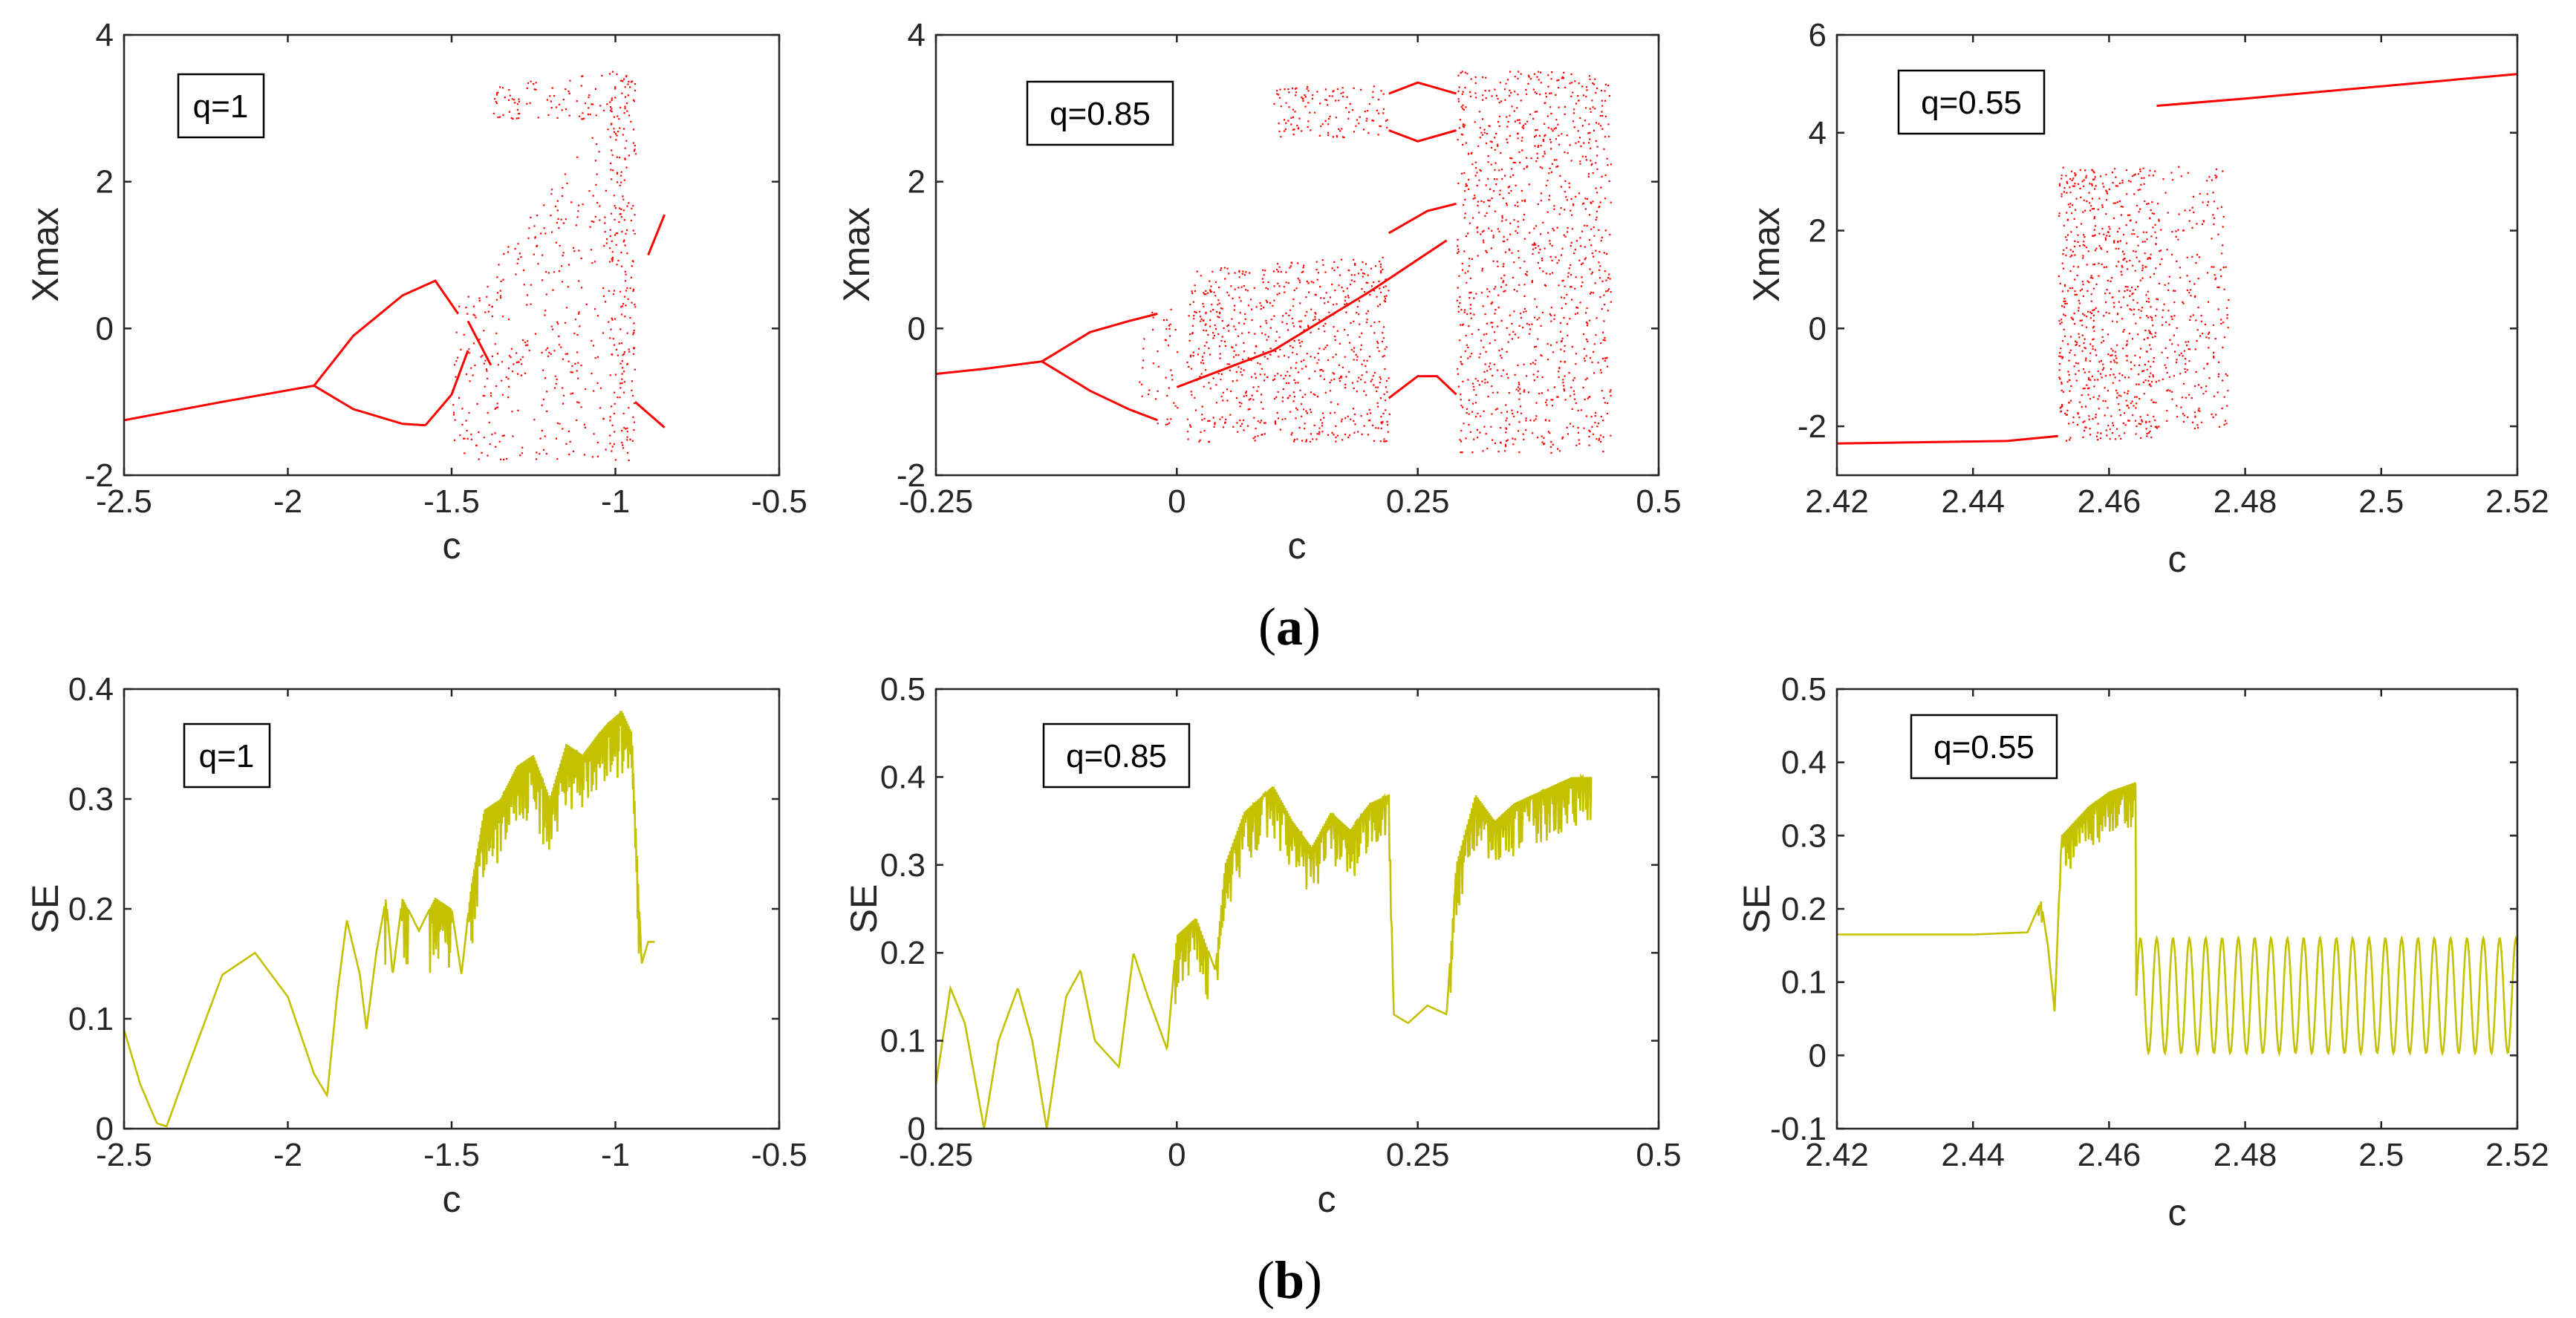  What do you see at coordinates (1799, 1129) in the screenshot?
I see `y-tick-label: -0.1` at bounding box center [1799, 1129].